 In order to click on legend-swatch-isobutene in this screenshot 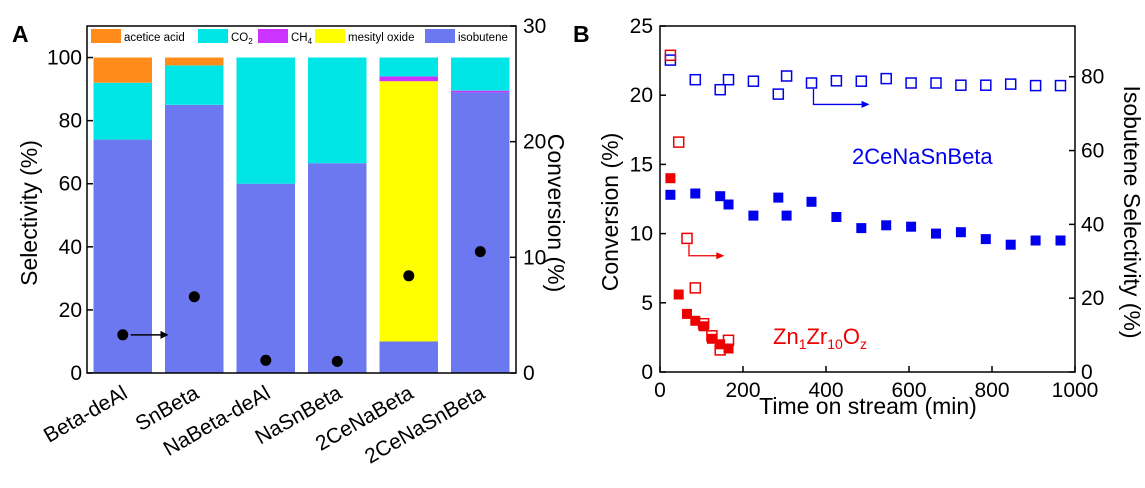, I will do `click(440, 36)`.